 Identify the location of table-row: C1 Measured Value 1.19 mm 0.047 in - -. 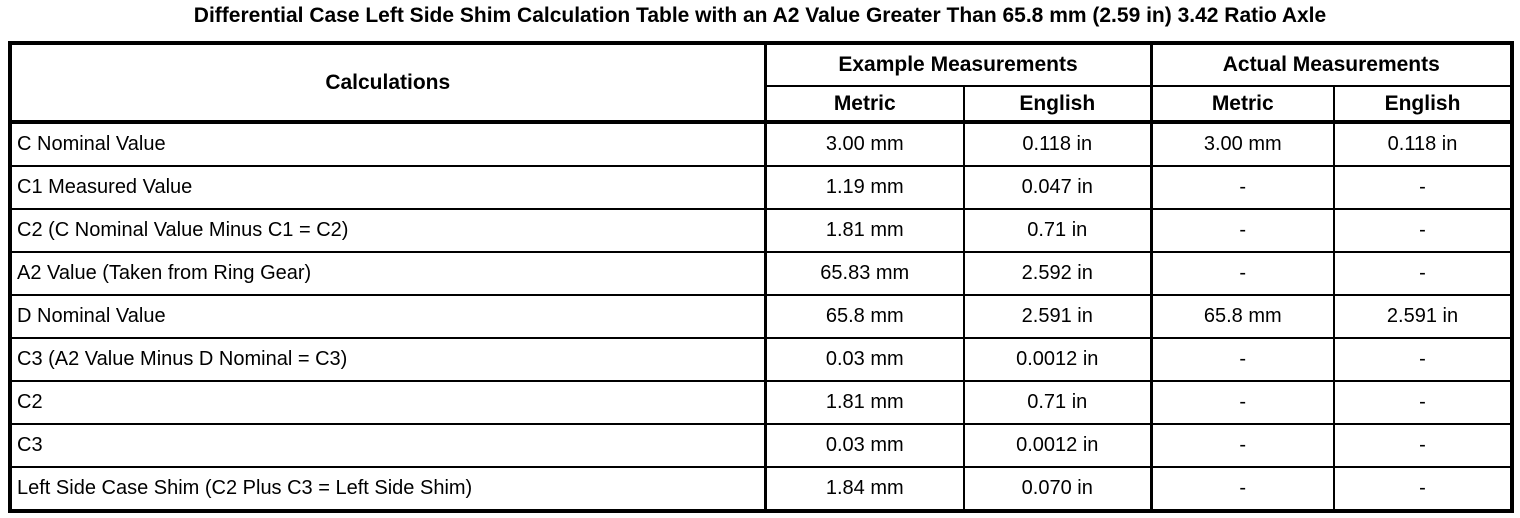
(761, 187).